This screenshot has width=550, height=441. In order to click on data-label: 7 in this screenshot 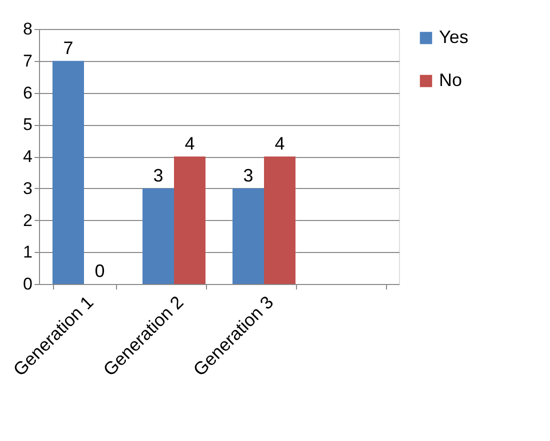, I will do `click(68, 48)`.